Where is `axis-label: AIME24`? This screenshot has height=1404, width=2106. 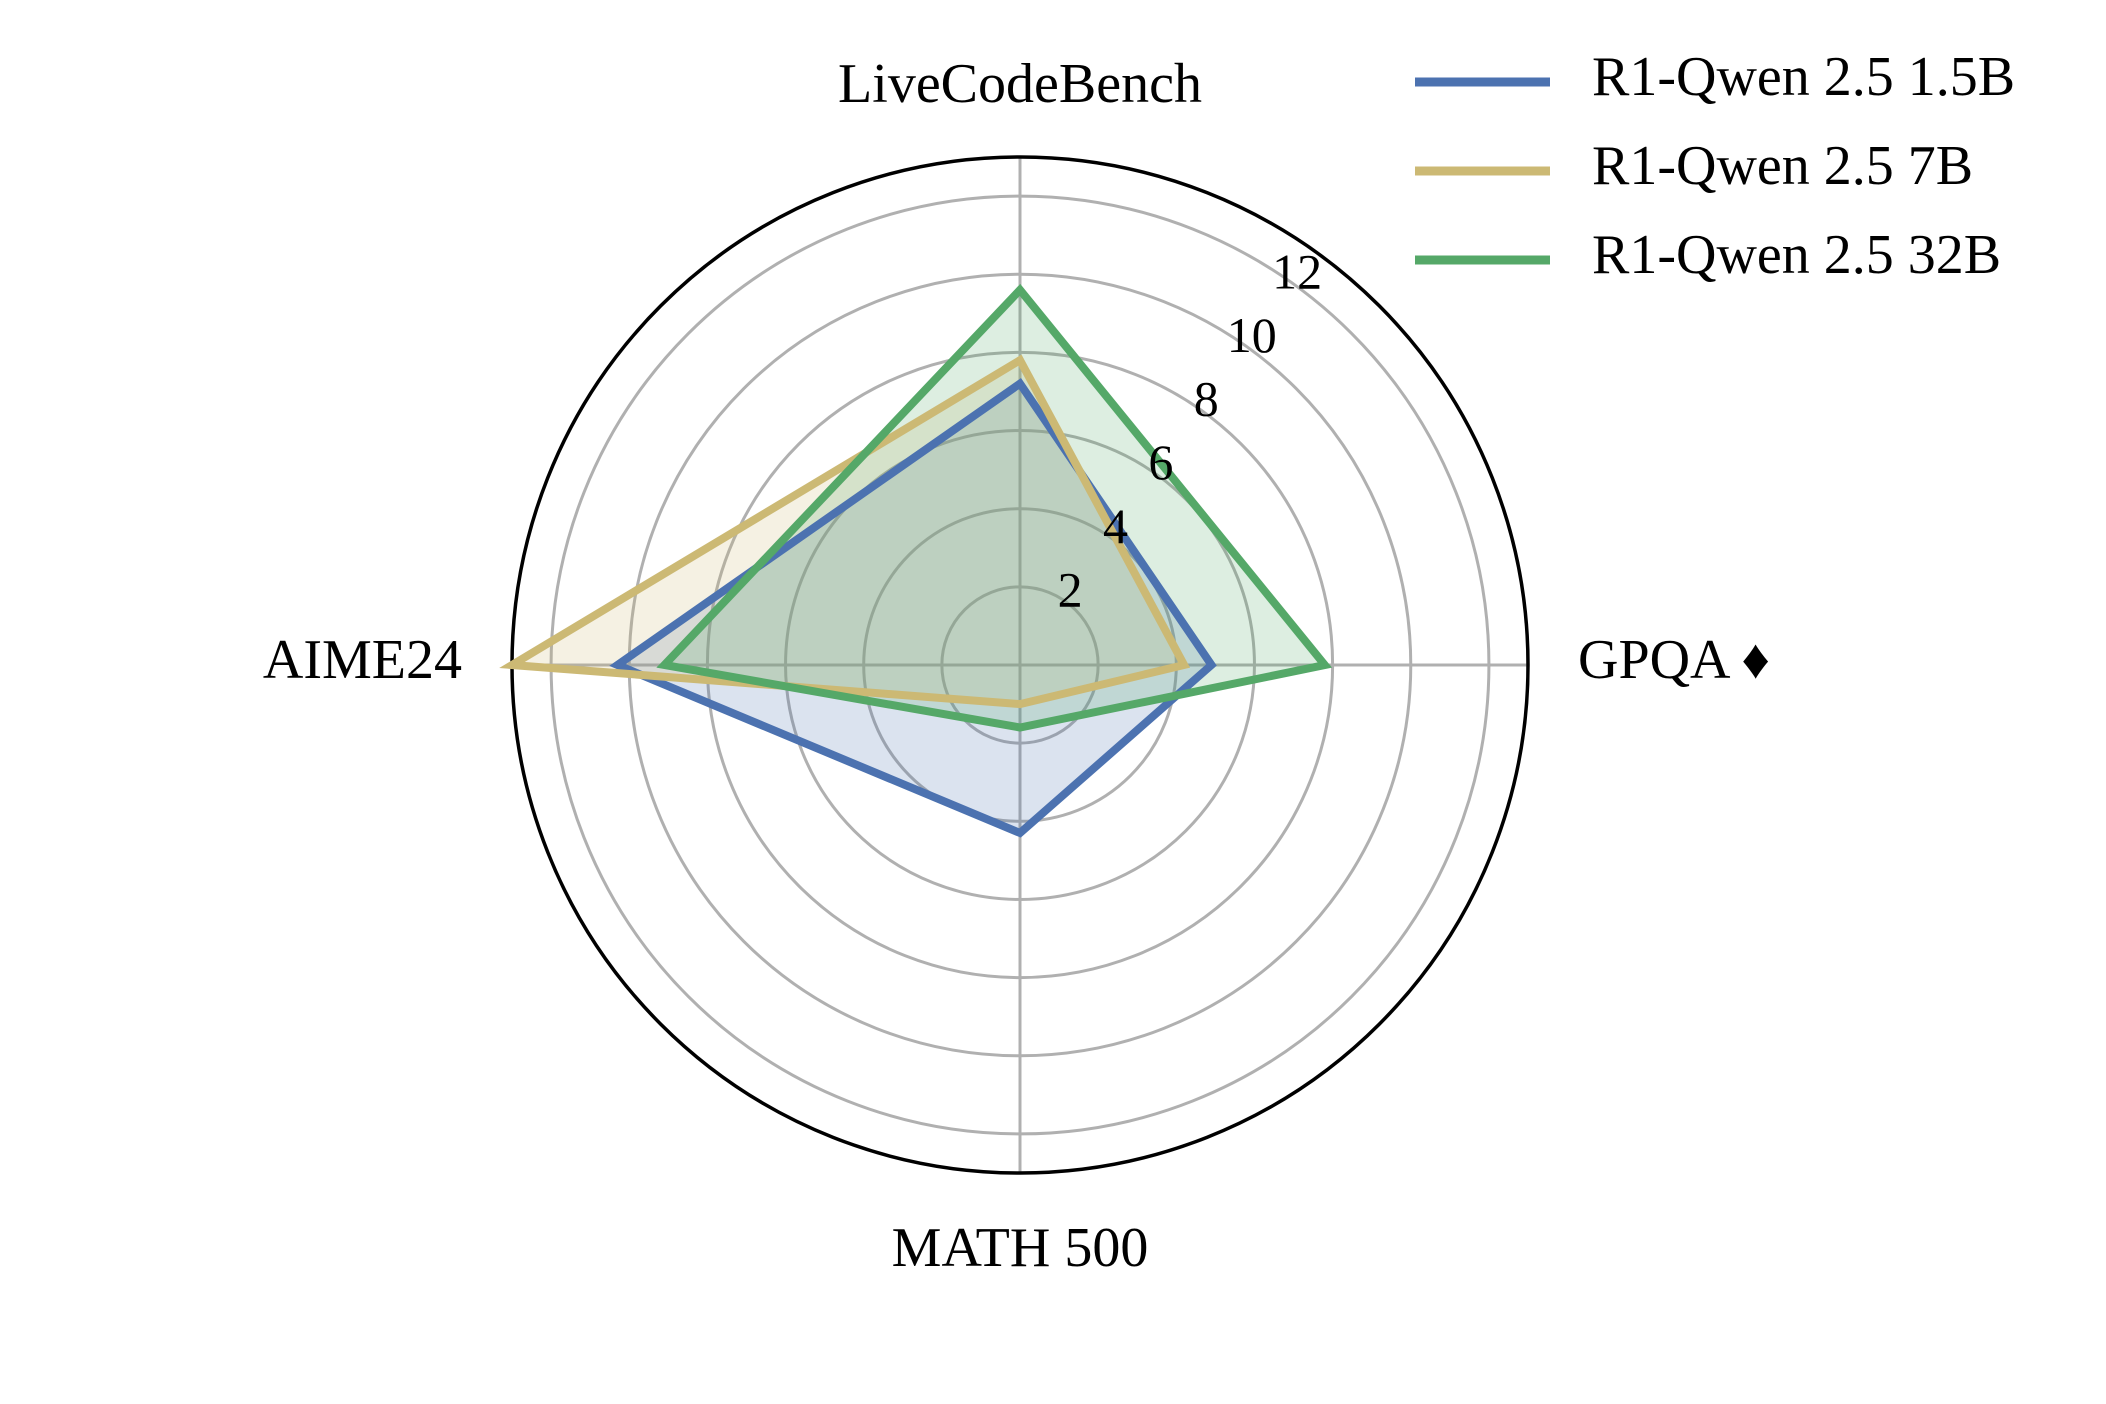
axis-label: AIME24 is located at coordinates (362, 660).